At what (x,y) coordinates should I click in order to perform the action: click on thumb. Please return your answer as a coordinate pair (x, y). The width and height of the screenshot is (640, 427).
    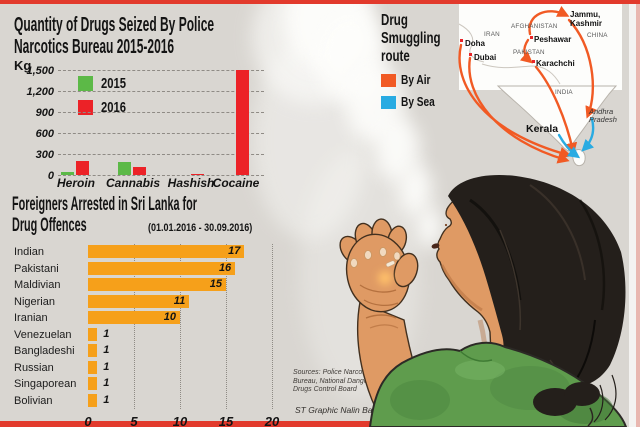
    Looking at the image, I should click on (406, 270).